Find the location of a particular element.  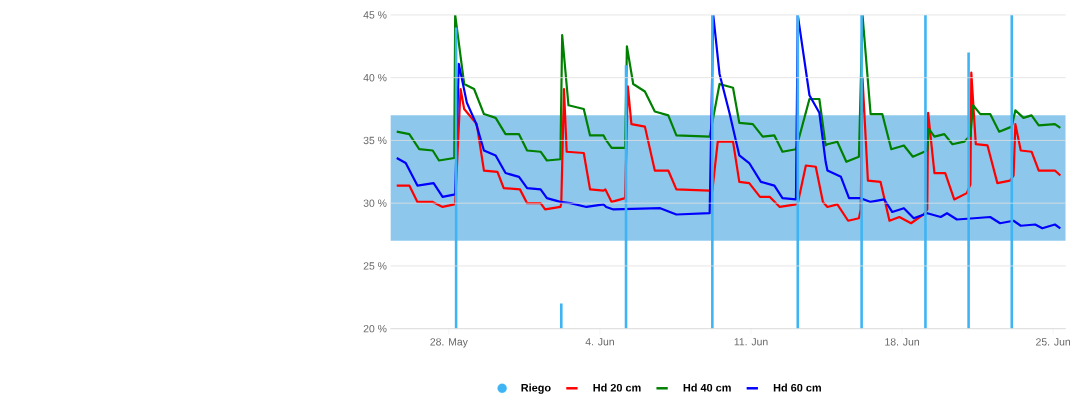

legend-label: Hd 20 cm is located at coordinates (617, 387).